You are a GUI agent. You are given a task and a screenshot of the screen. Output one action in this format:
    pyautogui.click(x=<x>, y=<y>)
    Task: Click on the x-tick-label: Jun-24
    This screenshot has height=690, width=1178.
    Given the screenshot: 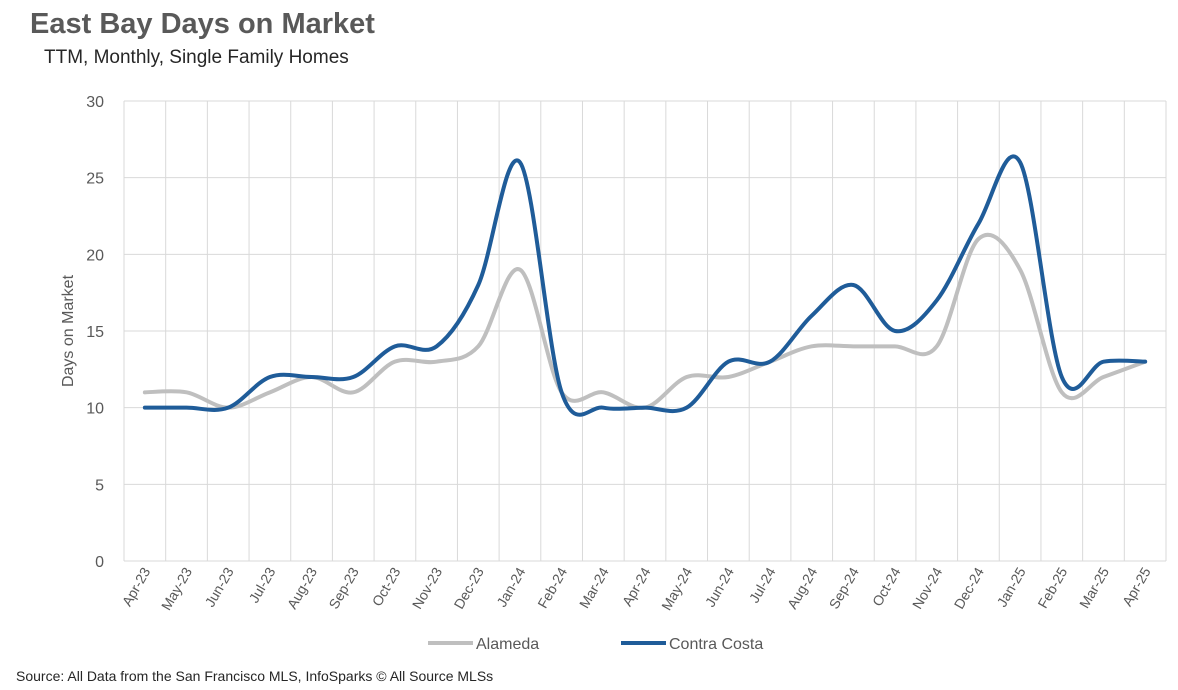 What is the action you would take?
    pyautogui.click(x=719, y=586)
    